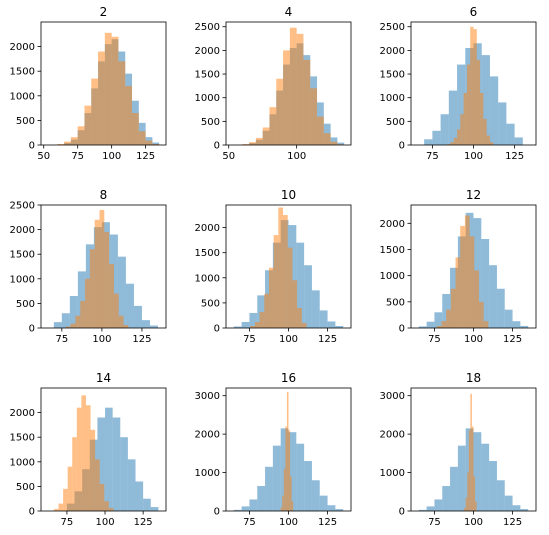 The height and width of the screenshot is (535, 549). I want to click on panel-title: 4, so click(289, 12).